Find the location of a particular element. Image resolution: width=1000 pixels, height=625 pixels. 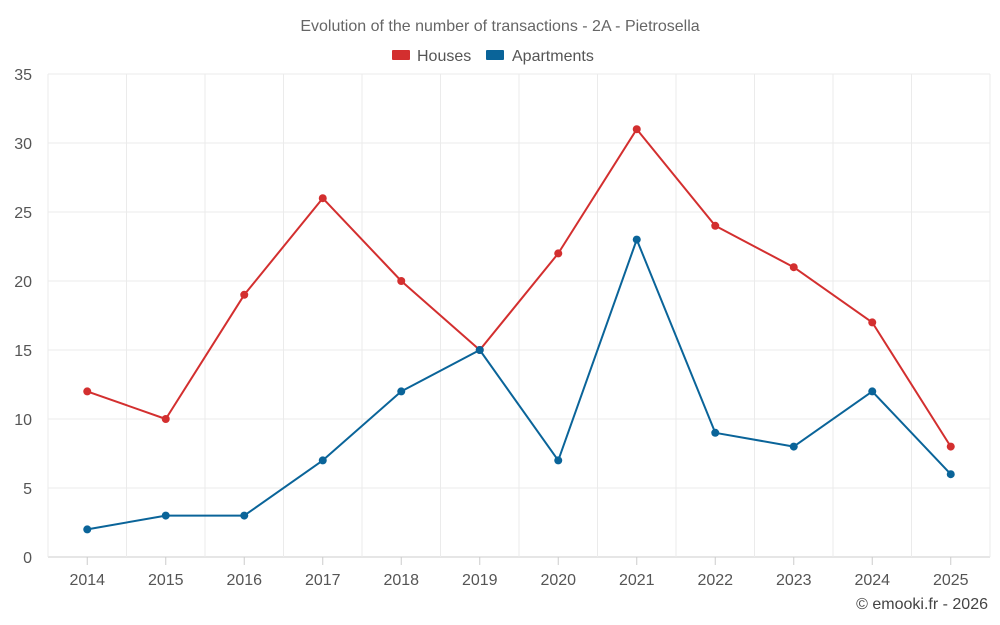

y-tick-label: 30 is located at coordinates (23, 144).